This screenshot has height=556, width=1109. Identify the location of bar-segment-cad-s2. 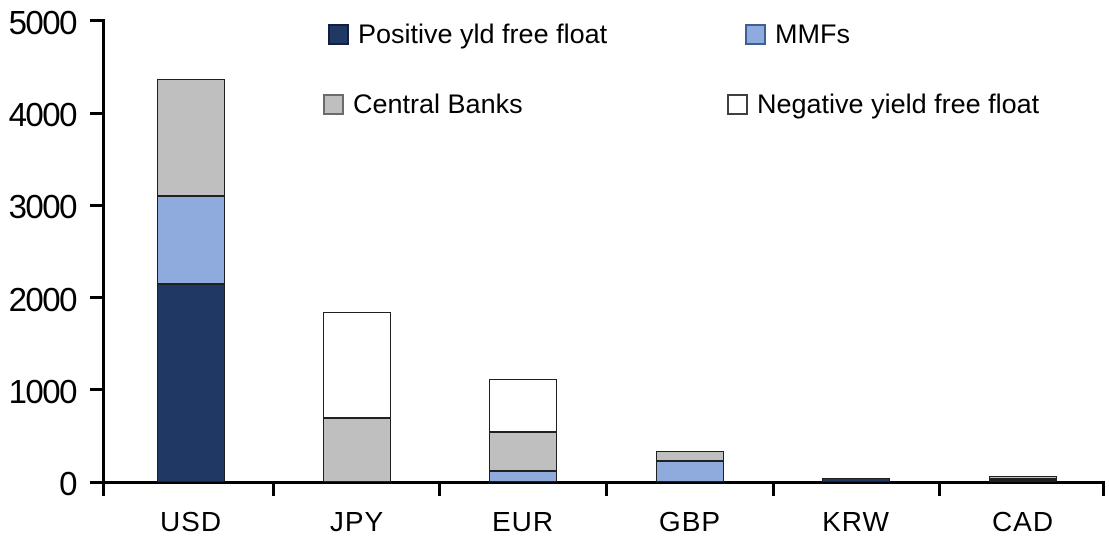
(1023, 477).